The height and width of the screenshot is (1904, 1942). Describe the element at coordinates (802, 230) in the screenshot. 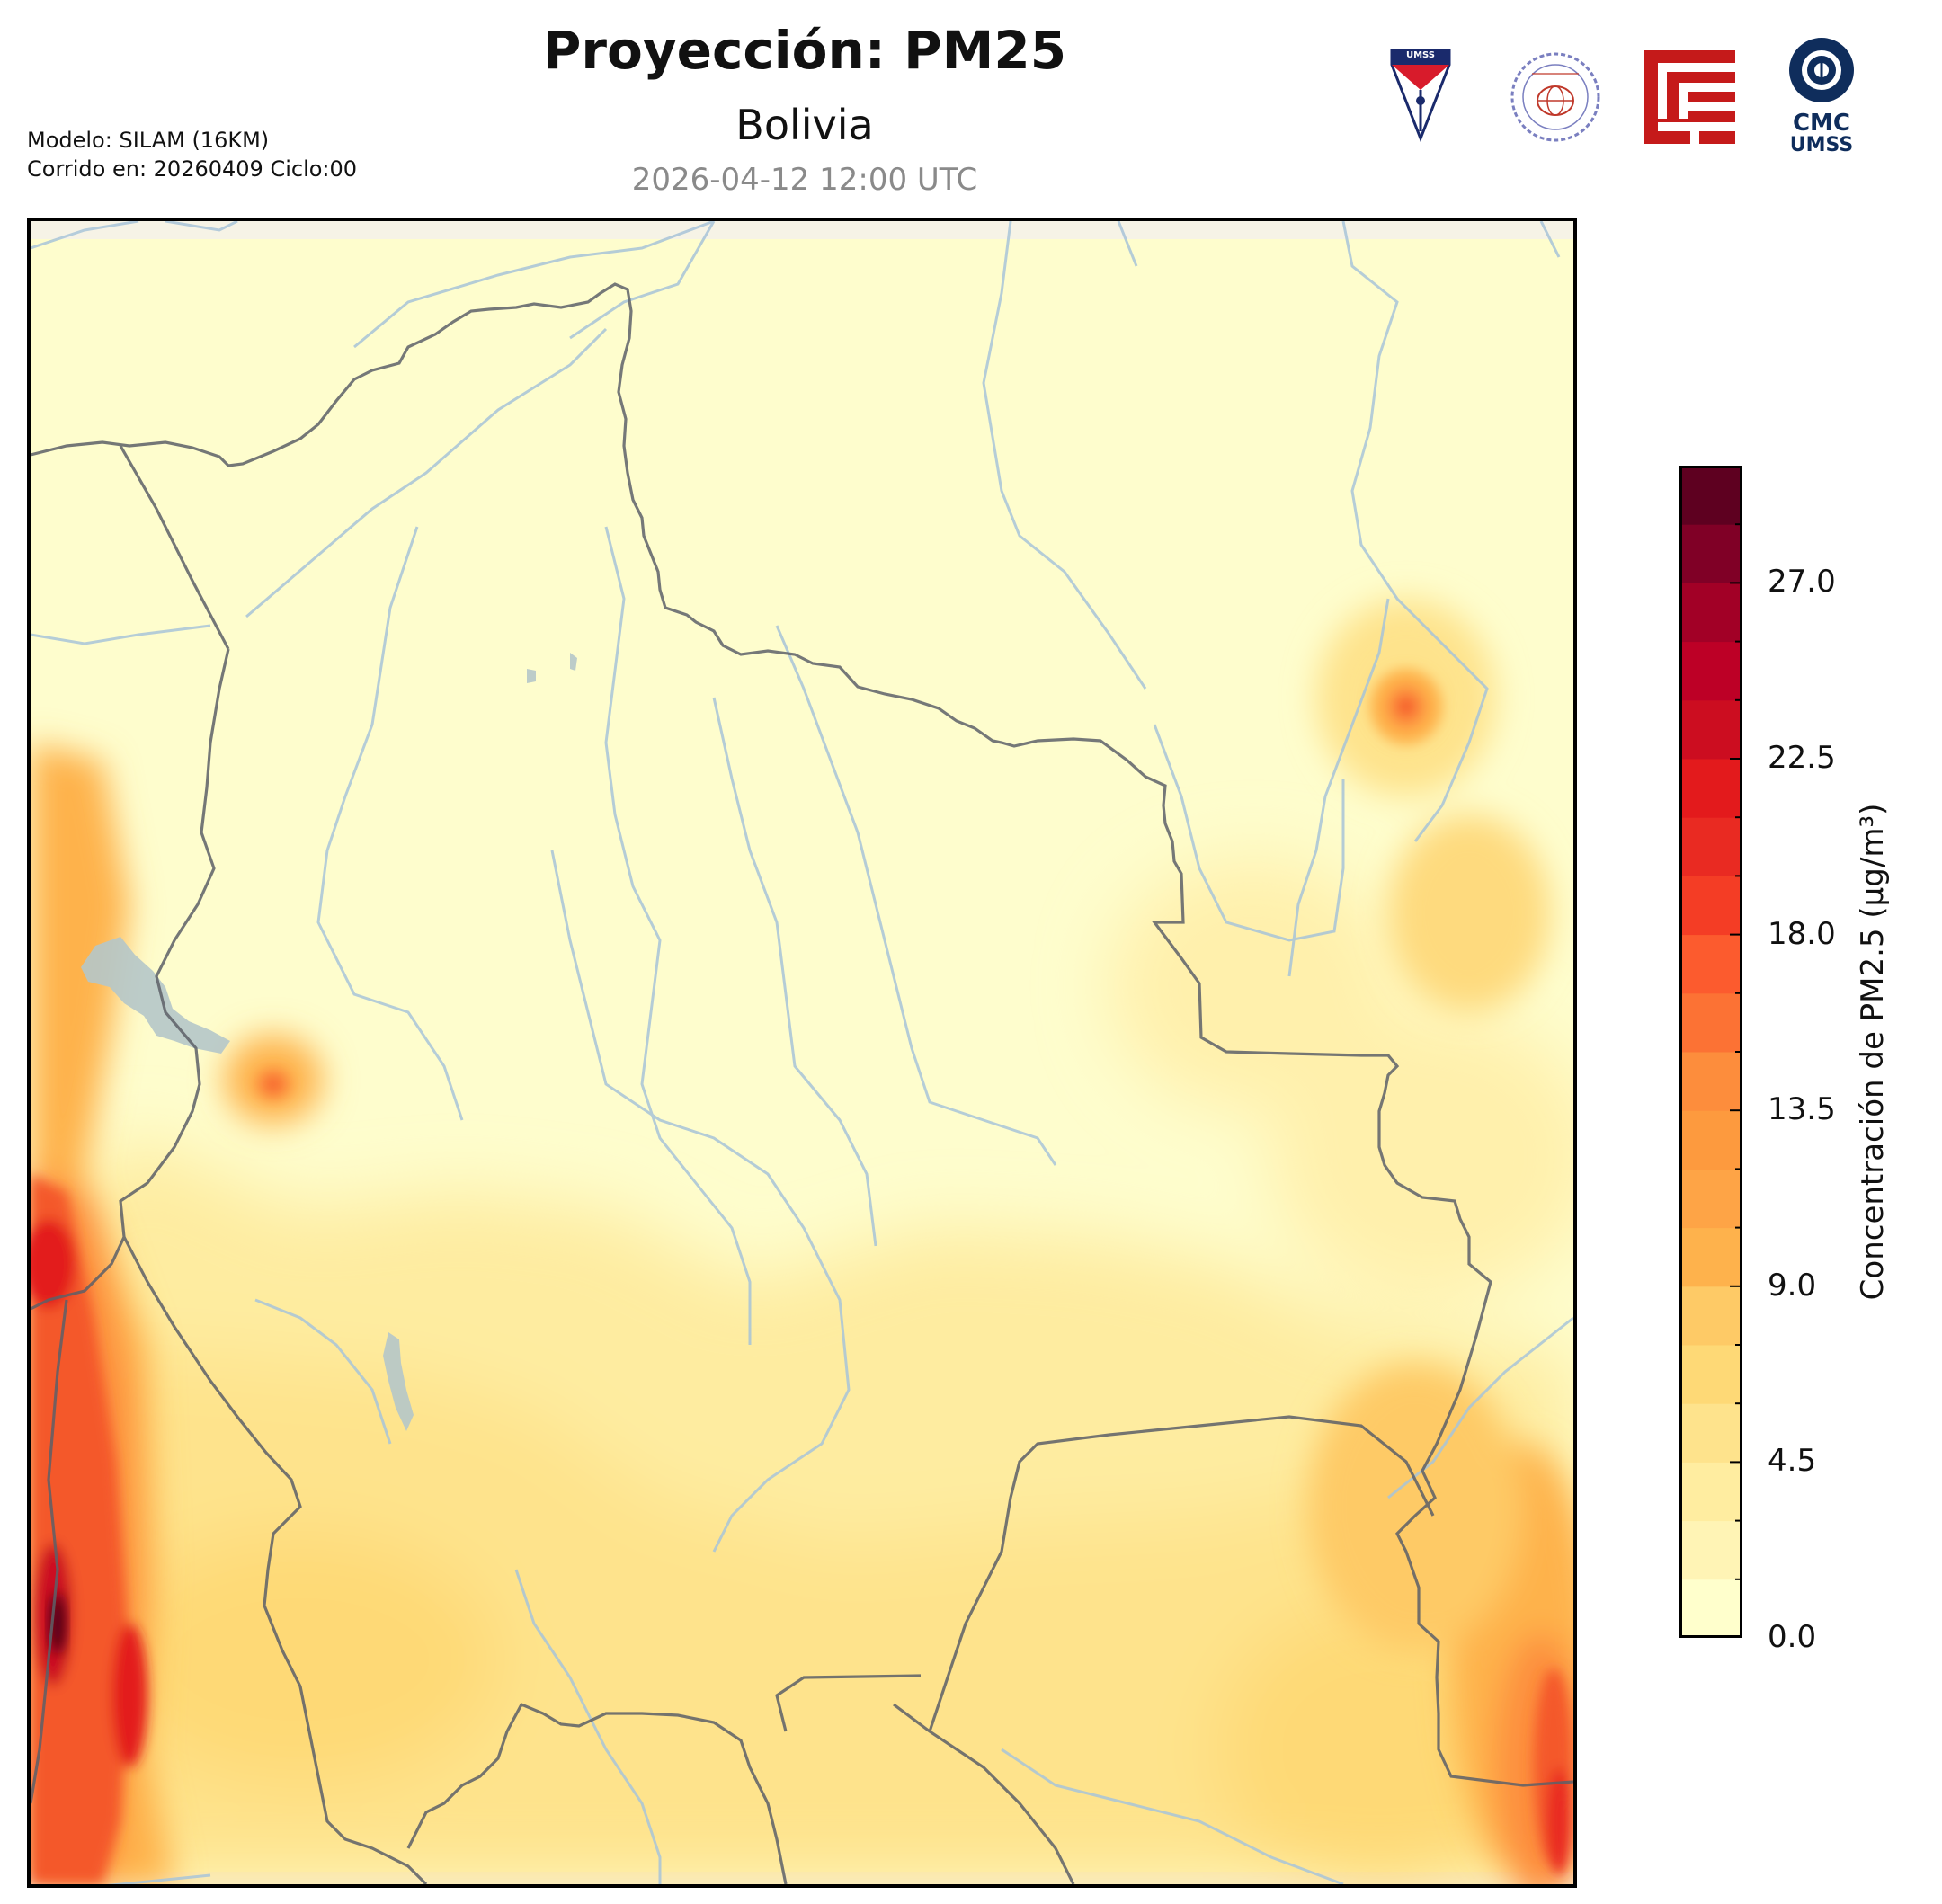

I see `map-top-margin` at that location.